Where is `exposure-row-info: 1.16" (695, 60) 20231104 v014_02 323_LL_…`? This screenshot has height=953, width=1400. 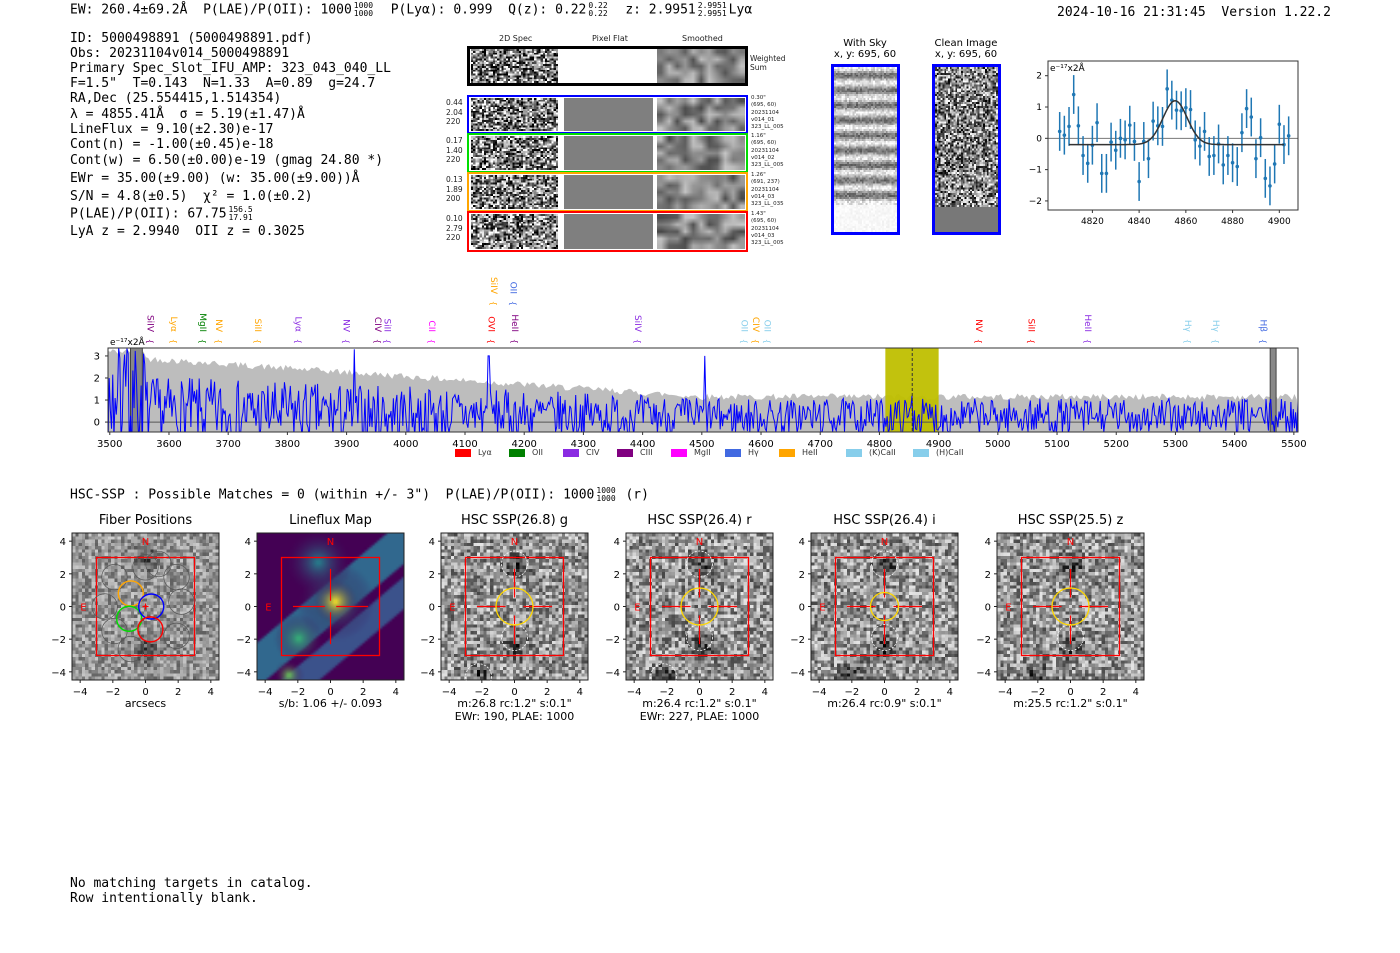
exposure-row-info: 1.16" (695, 60) 20231104 v014_02 323_LL_… is located at coordinates (767, 151).